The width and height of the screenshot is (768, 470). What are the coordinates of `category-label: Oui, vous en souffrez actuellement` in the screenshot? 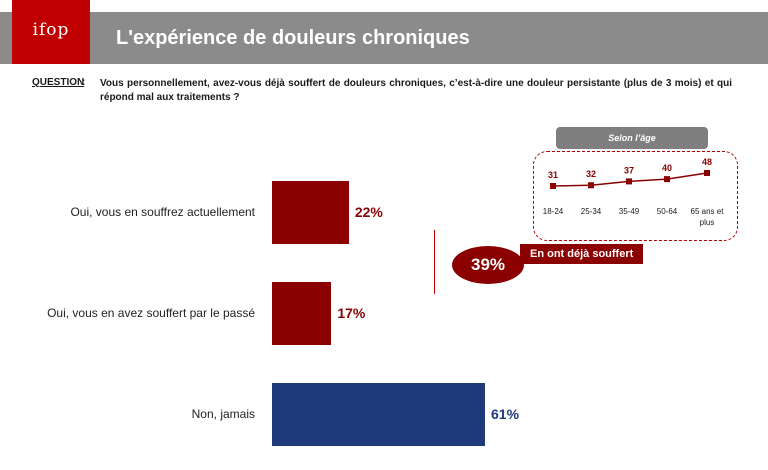 It's located at (162, 211).